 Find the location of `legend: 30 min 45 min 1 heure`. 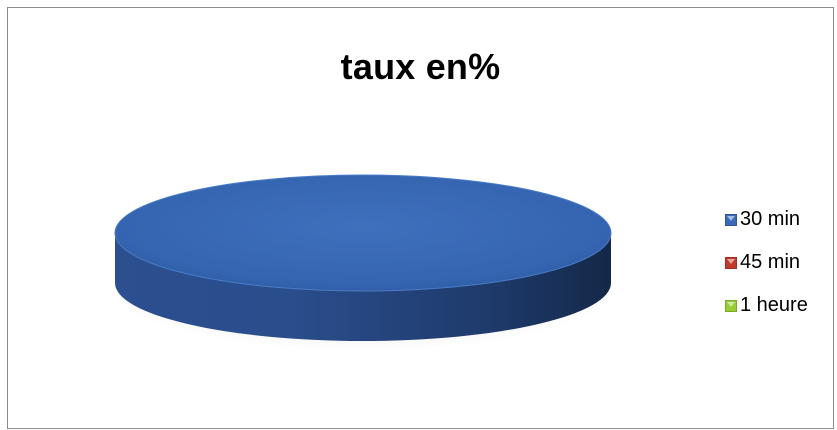

legend: 30 min 45 min 1 heure is located at coordinates (766, 262).